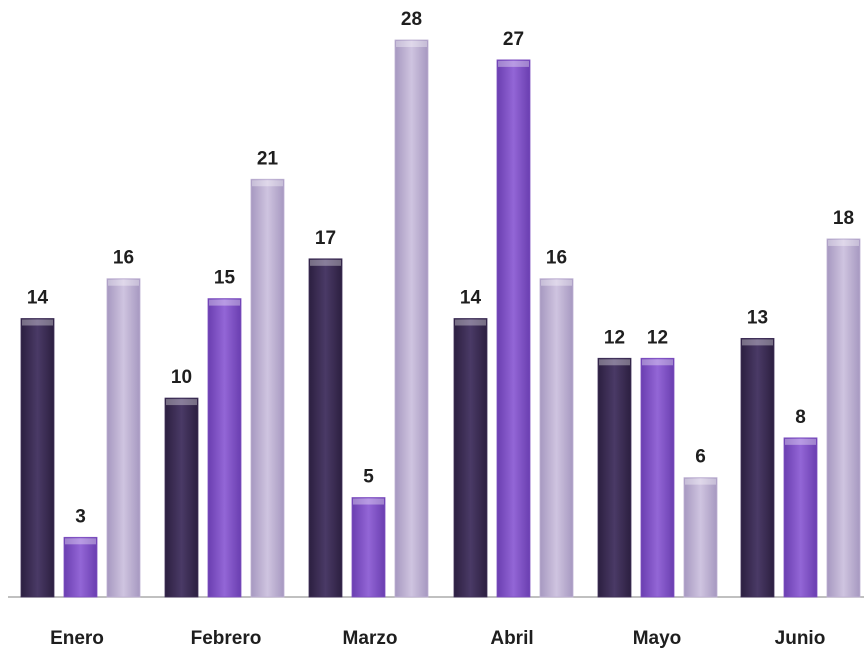 Image resolution: width=864 pixels, height=655 pixels. What do you see at coordinates (700, 457) in the screenshot?
I see `value-label-mayo-series-3: 6` at bounding box center [700, 457].